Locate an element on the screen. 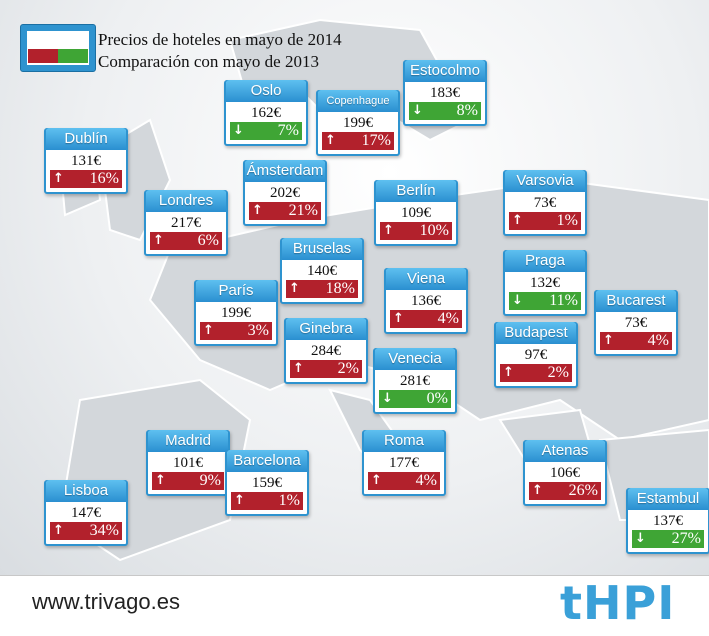  city-card-estambul: Estambul 137€ ↓ 27% is located at coordinates (667, 521).